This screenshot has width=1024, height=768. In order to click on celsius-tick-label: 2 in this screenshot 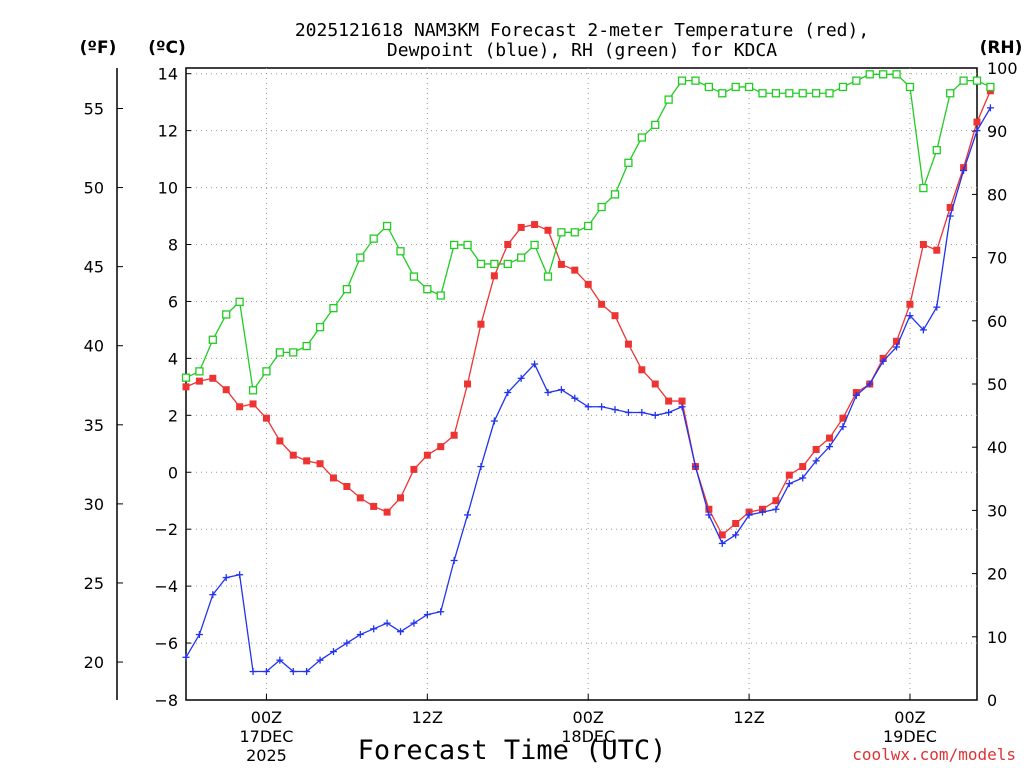, I will do `click(173, 415)`.